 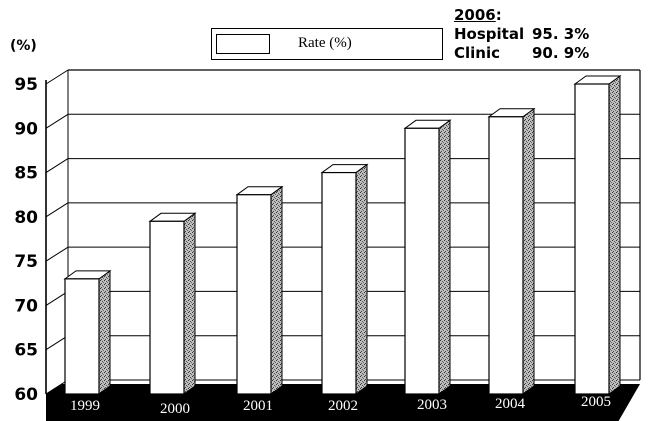 What do you see at coordinates (26, 395) in the screenshot?
I see `y-tick-label: 60` at bounding box center [26, 395].